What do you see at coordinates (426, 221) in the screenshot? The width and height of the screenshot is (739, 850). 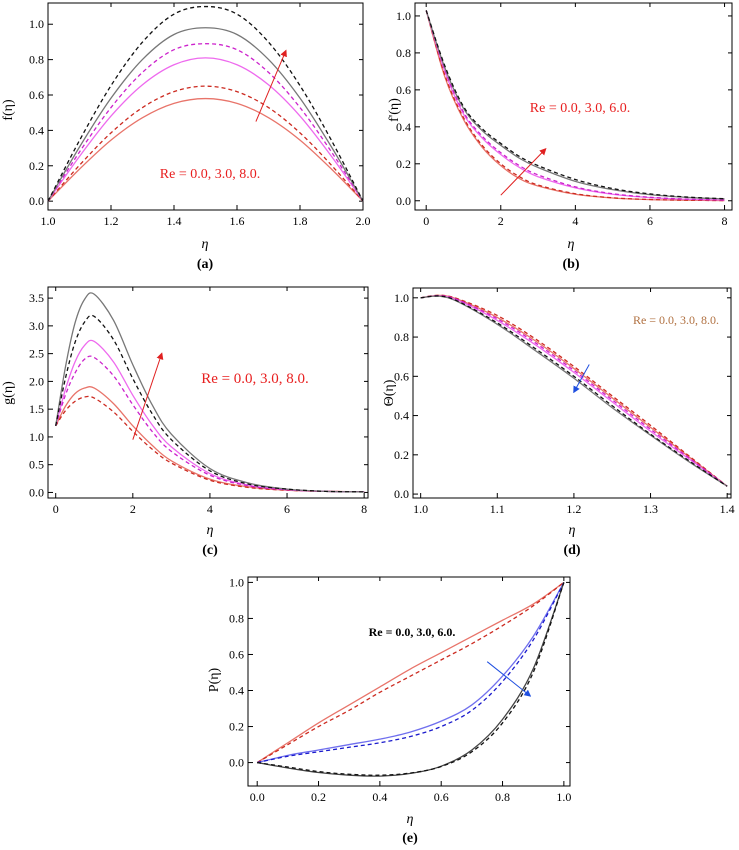 I see `x-tick-label: 0` at bounding box center [426, 221].